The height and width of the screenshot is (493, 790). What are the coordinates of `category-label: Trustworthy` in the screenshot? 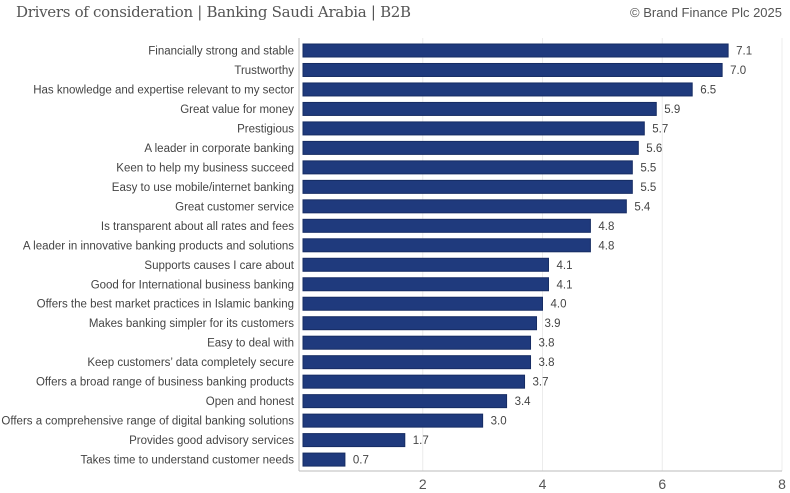 It's located at (264, 71).